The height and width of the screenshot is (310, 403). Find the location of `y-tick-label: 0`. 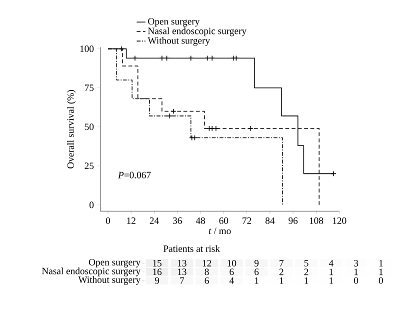

y-tick-label: 0 is located at coordinates (92, 204).